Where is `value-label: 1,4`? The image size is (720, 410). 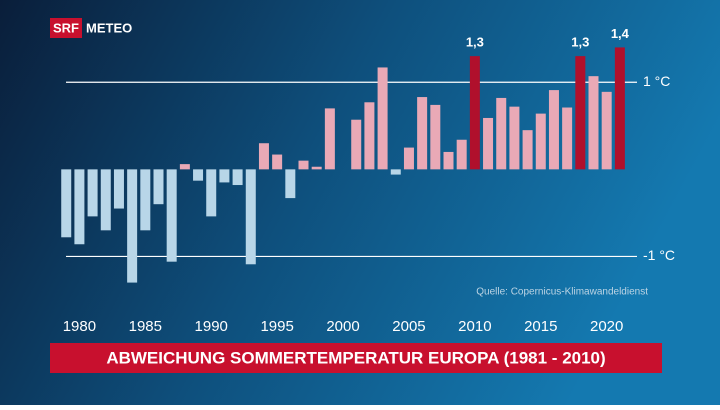 value-label: 1,4 is located at coordinates (620, 33).